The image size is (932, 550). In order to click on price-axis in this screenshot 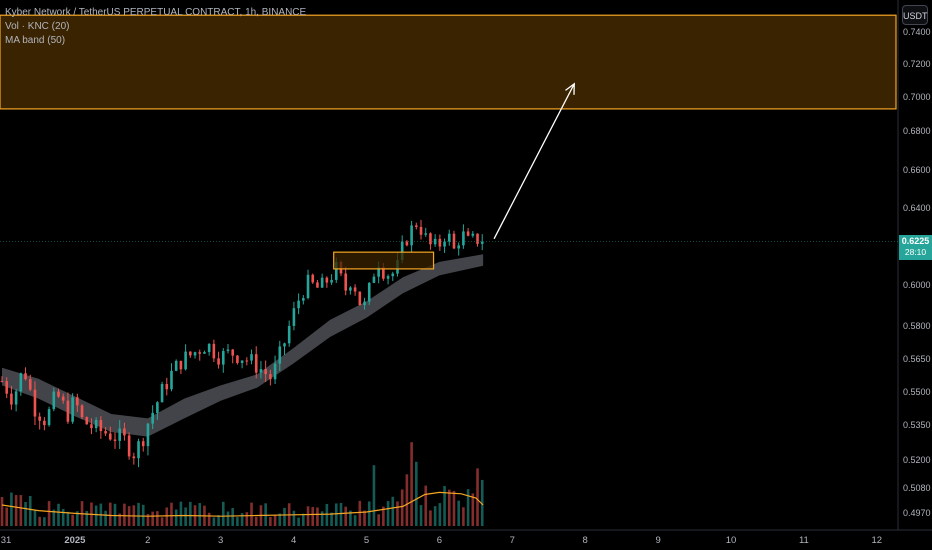, I will do `click(915, 275)`.